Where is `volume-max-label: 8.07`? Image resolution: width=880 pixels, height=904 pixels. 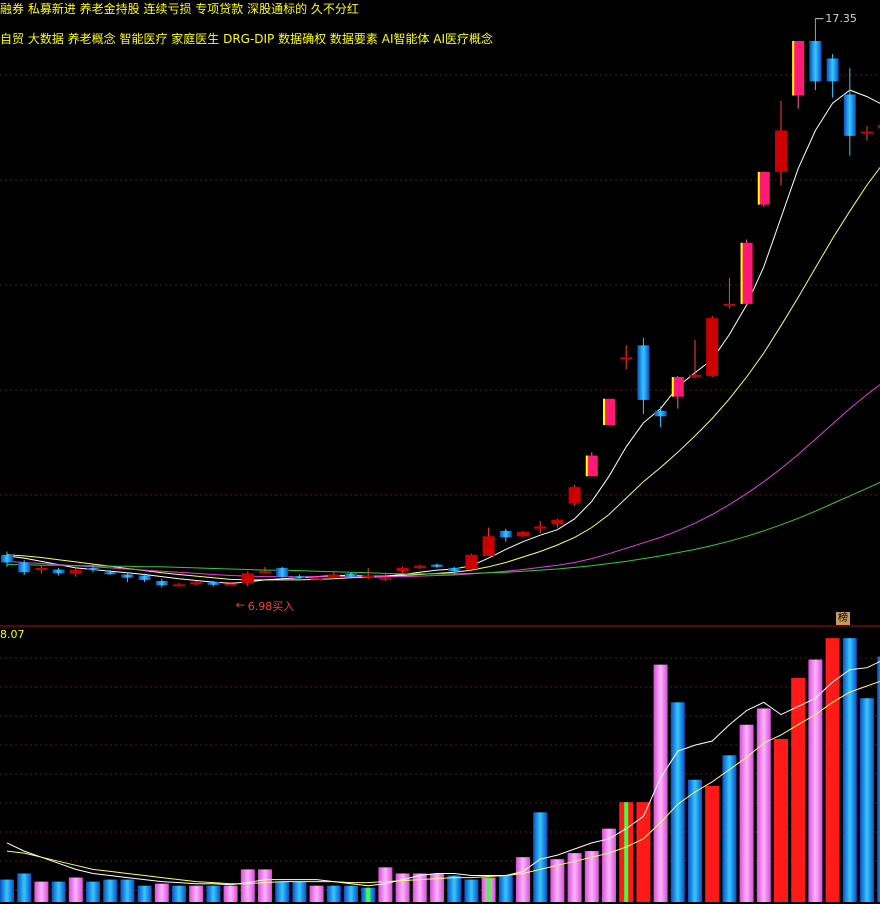 volume-max-label: 8.07 is located at coordinates (12, 634).